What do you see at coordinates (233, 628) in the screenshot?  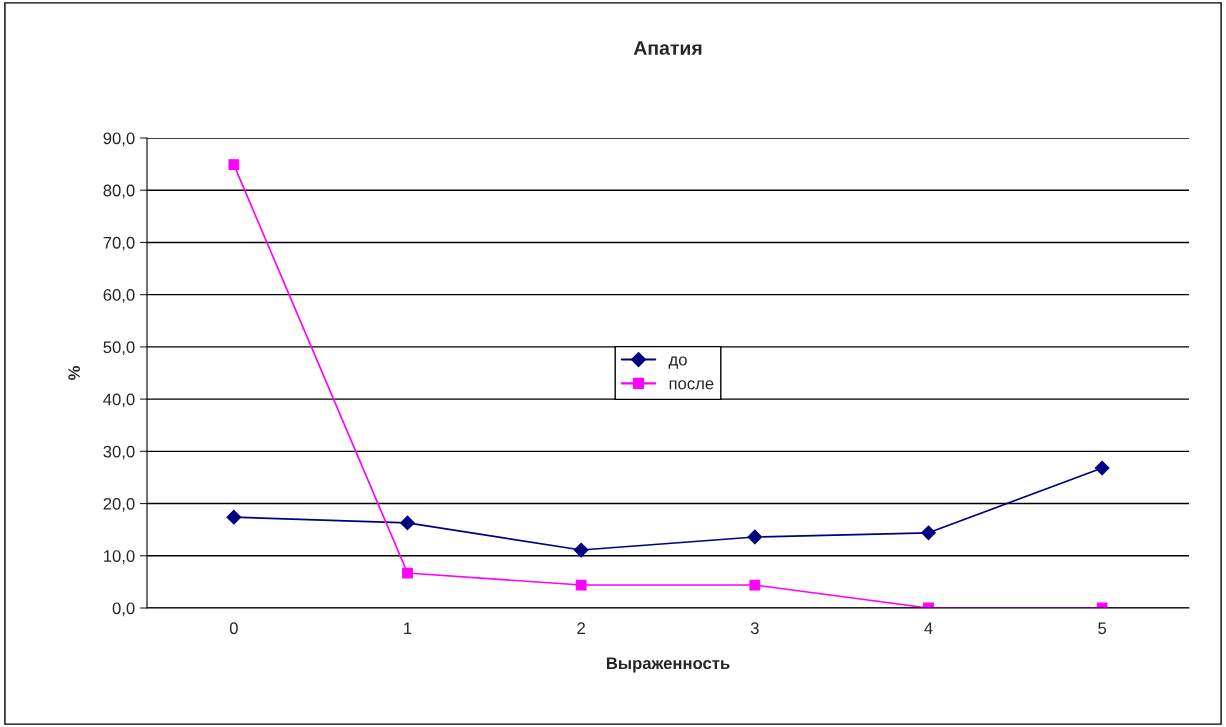 I see `x-tick-label: 0` at bounding box center [233, 628].